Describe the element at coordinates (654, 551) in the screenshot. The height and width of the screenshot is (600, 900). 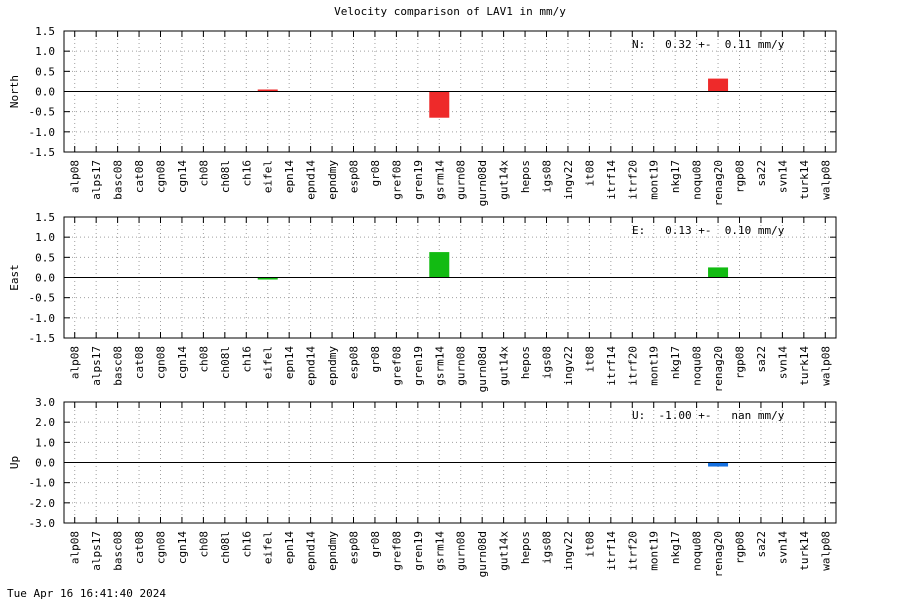
I see `up-xtick-label: mont19` at that location.